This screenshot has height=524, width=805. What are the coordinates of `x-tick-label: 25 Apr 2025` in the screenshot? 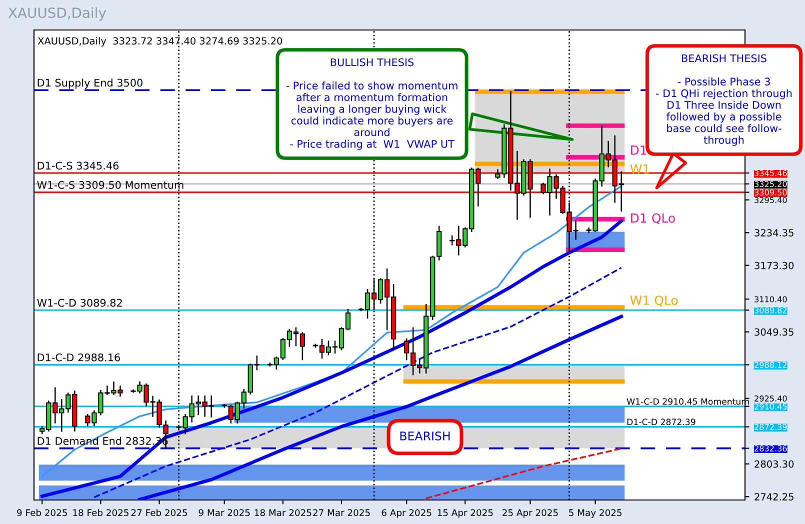 It's located at (530, 513).